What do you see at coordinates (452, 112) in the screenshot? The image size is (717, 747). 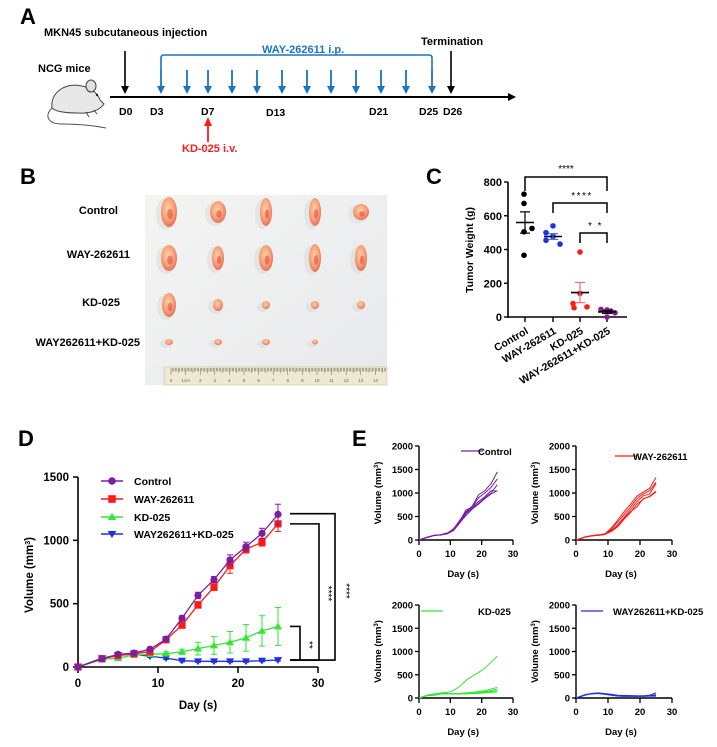 I see `day-label: D26` at bounding box center [452, 112].